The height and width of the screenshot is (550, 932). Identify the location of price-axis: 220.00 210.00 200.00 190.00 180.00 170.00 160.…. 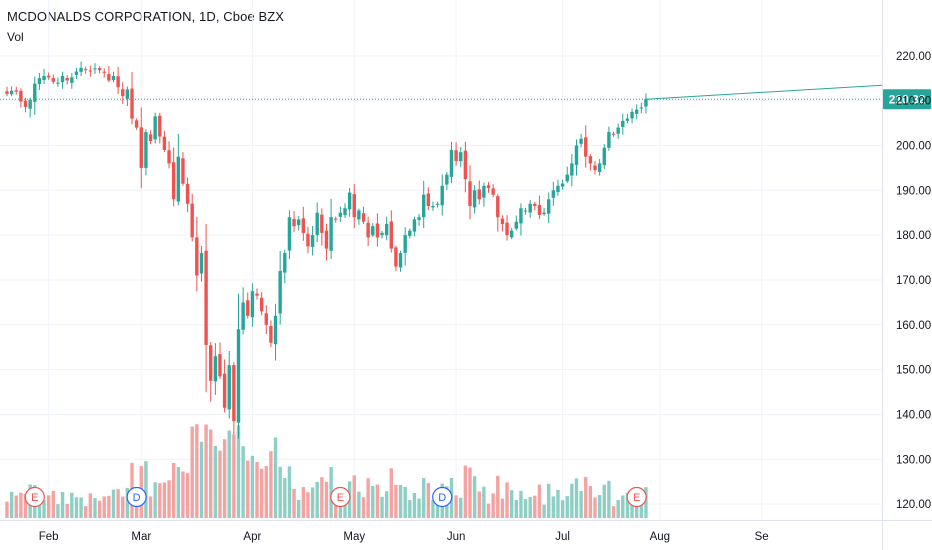
(913, 281).